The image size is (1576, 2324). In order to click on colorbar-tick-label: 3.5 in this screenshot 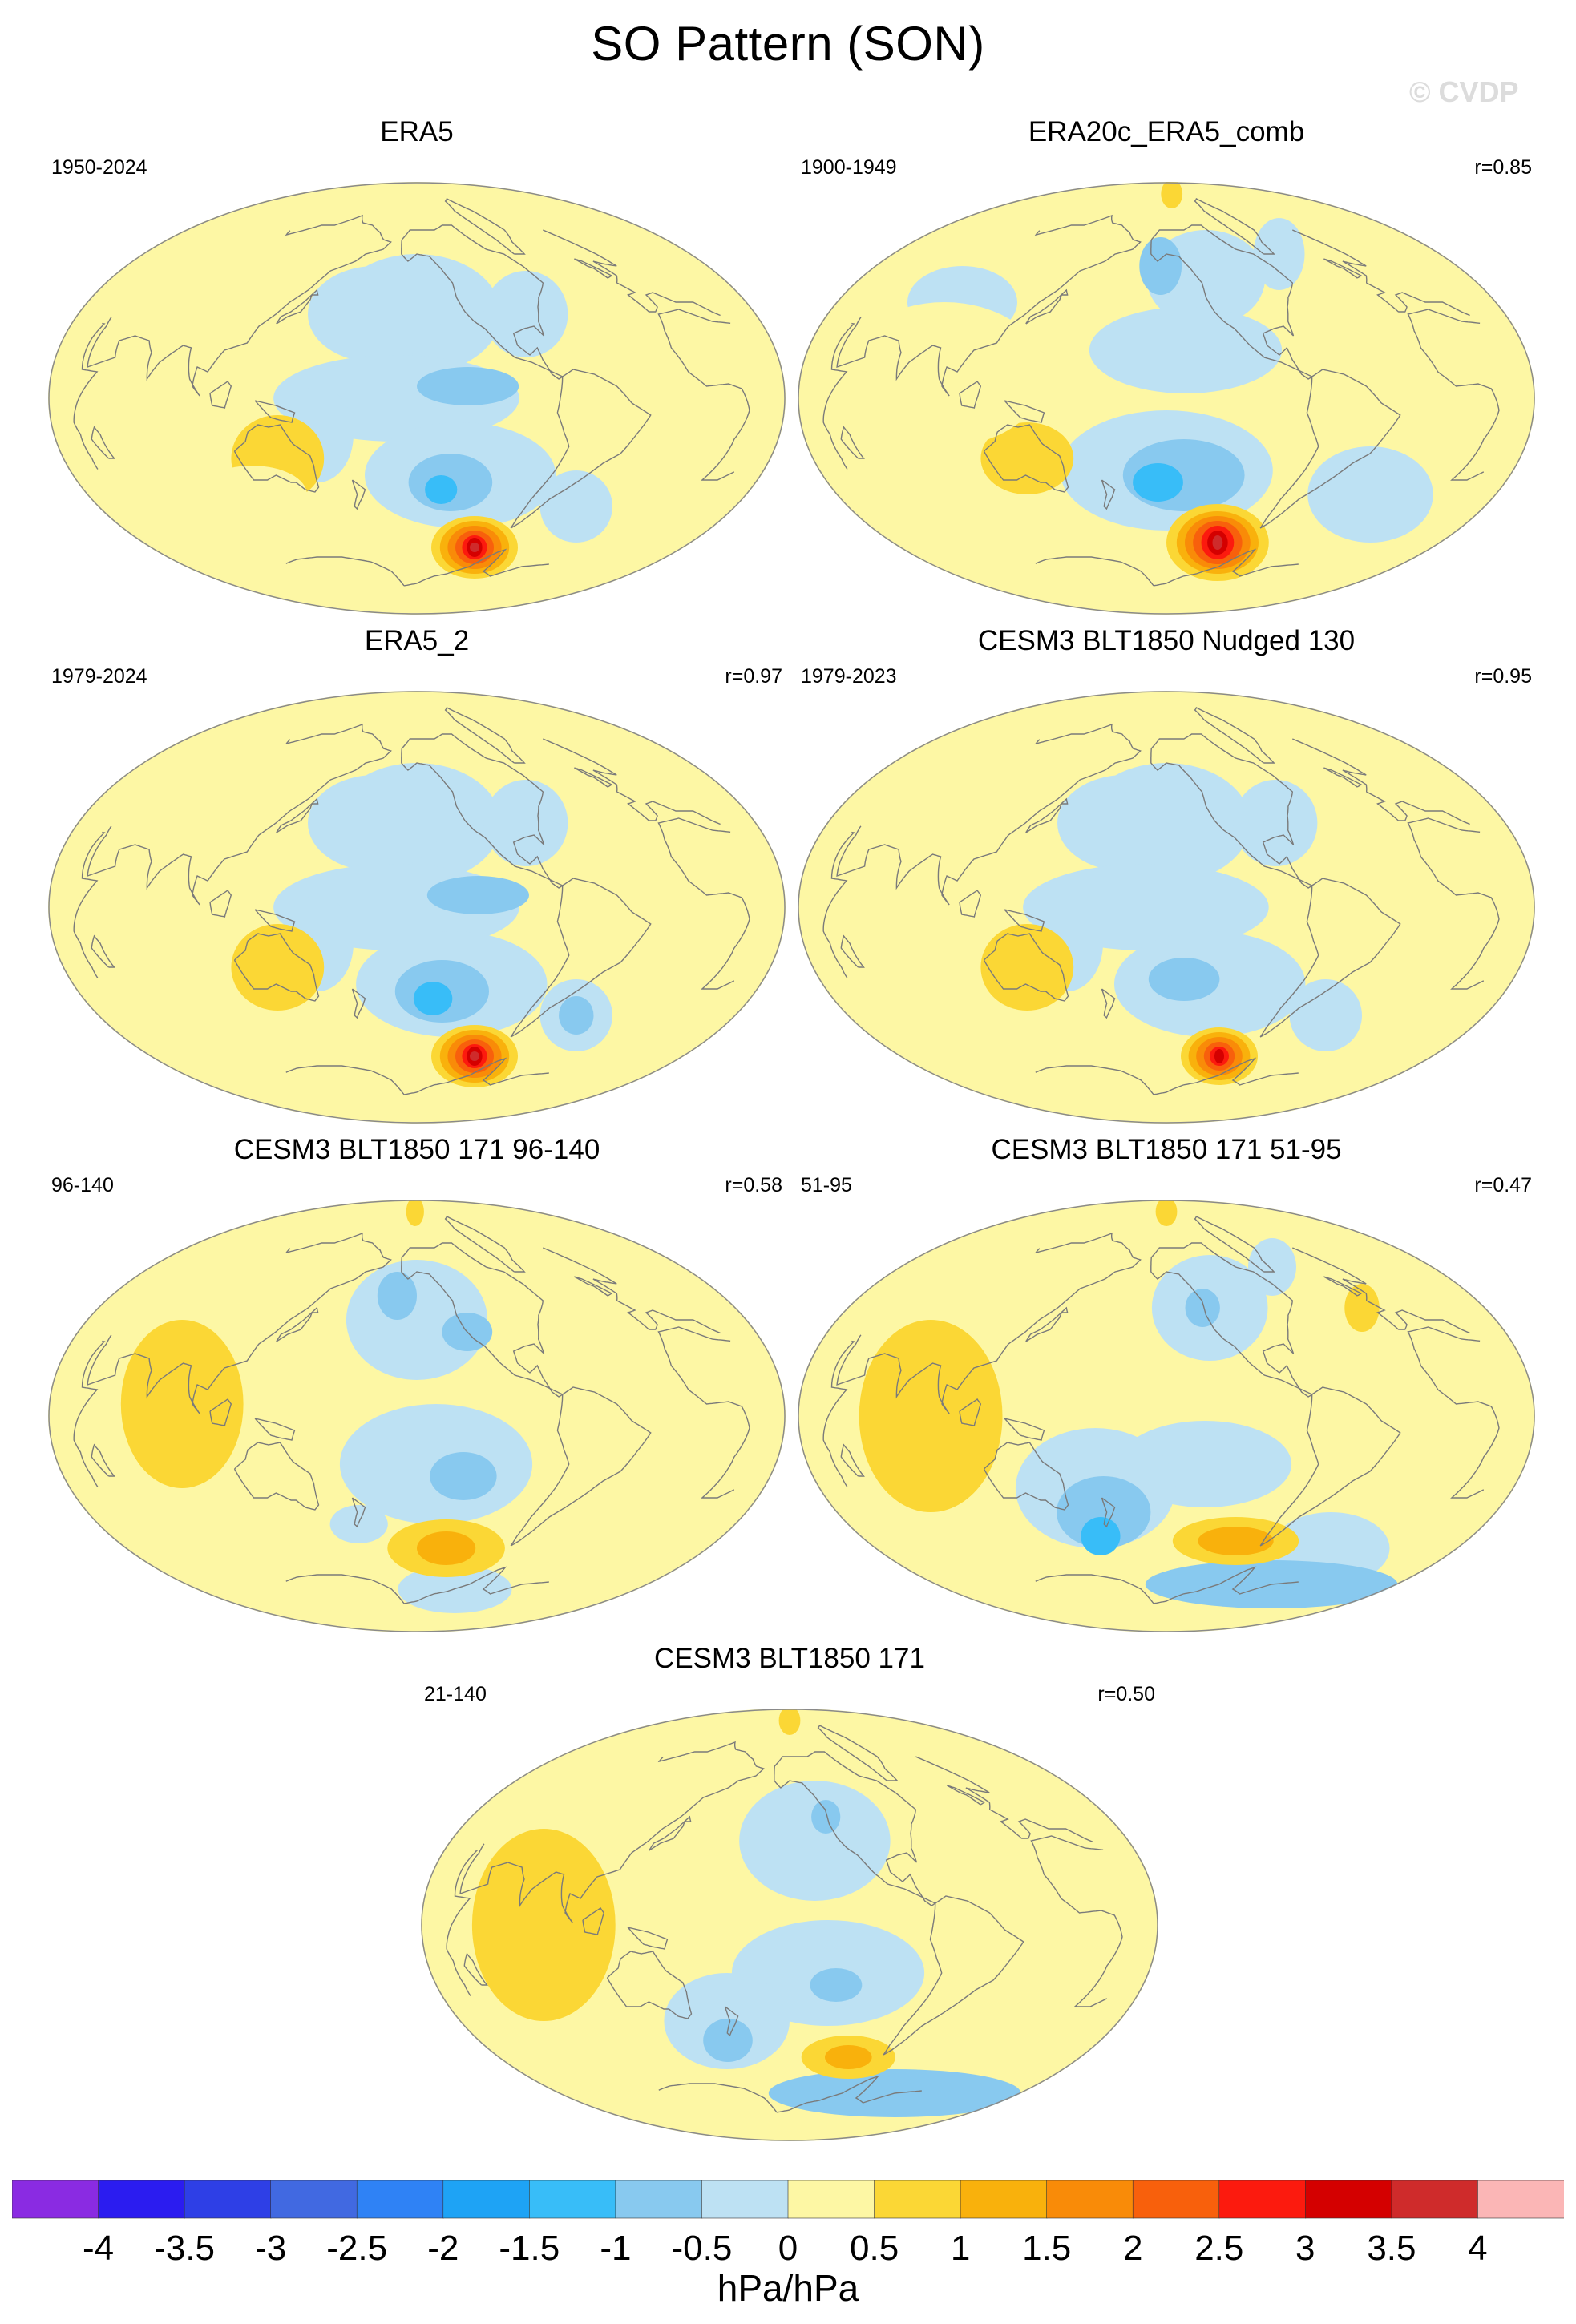, I will do `click(1391, 2247)`.